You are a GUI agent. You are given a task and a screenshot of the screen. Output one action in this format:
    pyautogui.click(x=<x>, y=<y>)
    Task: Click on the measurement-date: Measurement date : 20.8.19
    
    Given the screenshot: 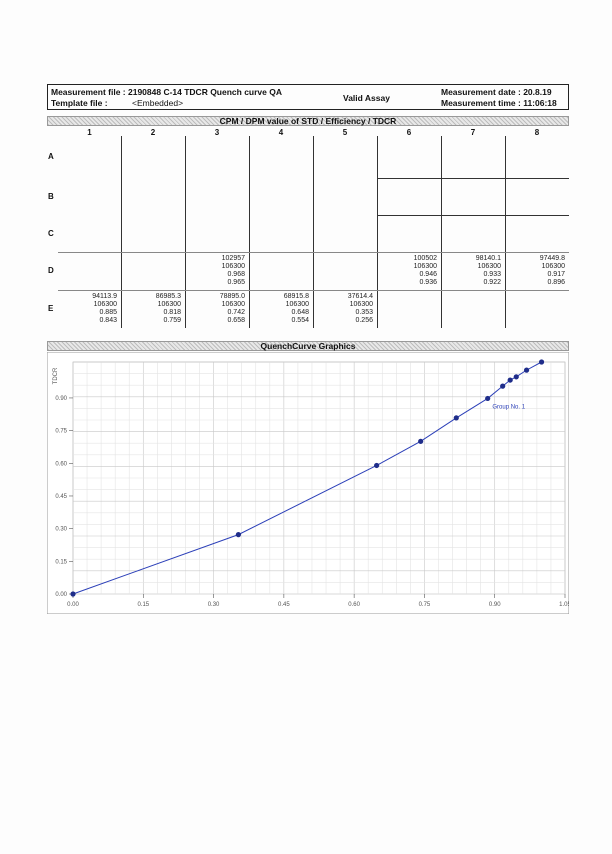 What is the action you would take?
    pyautogui.click(x=496, y=92)
    